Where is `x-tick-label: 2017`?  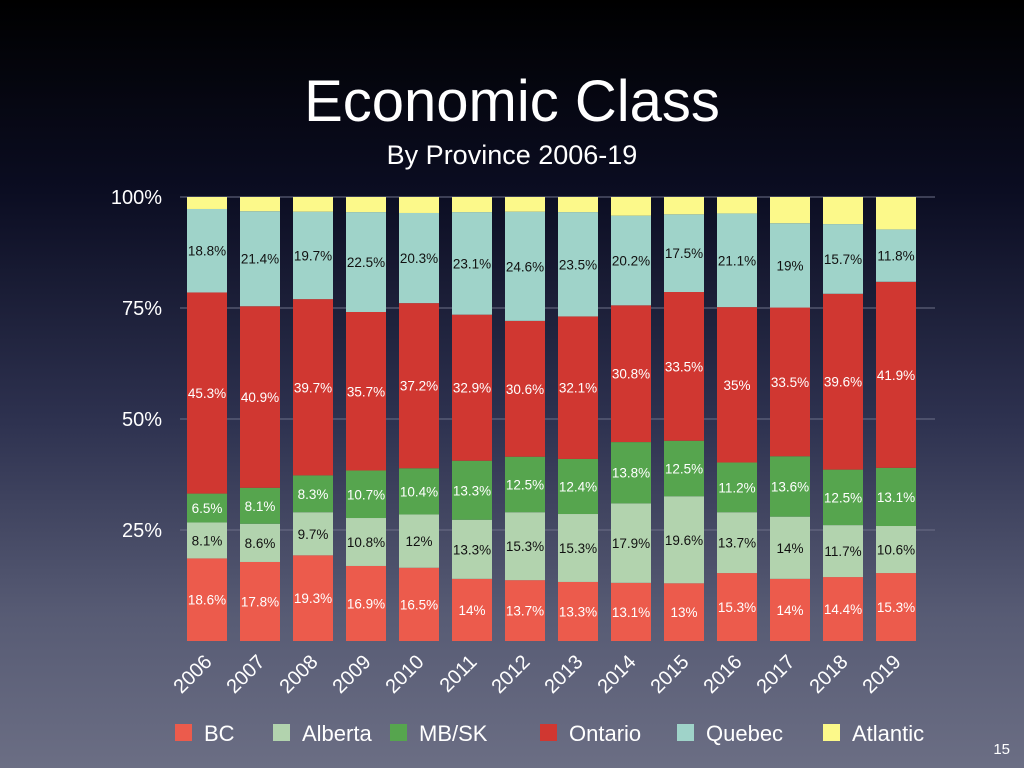
x-tick-label: 2017 is located at coordinates (776, 674).